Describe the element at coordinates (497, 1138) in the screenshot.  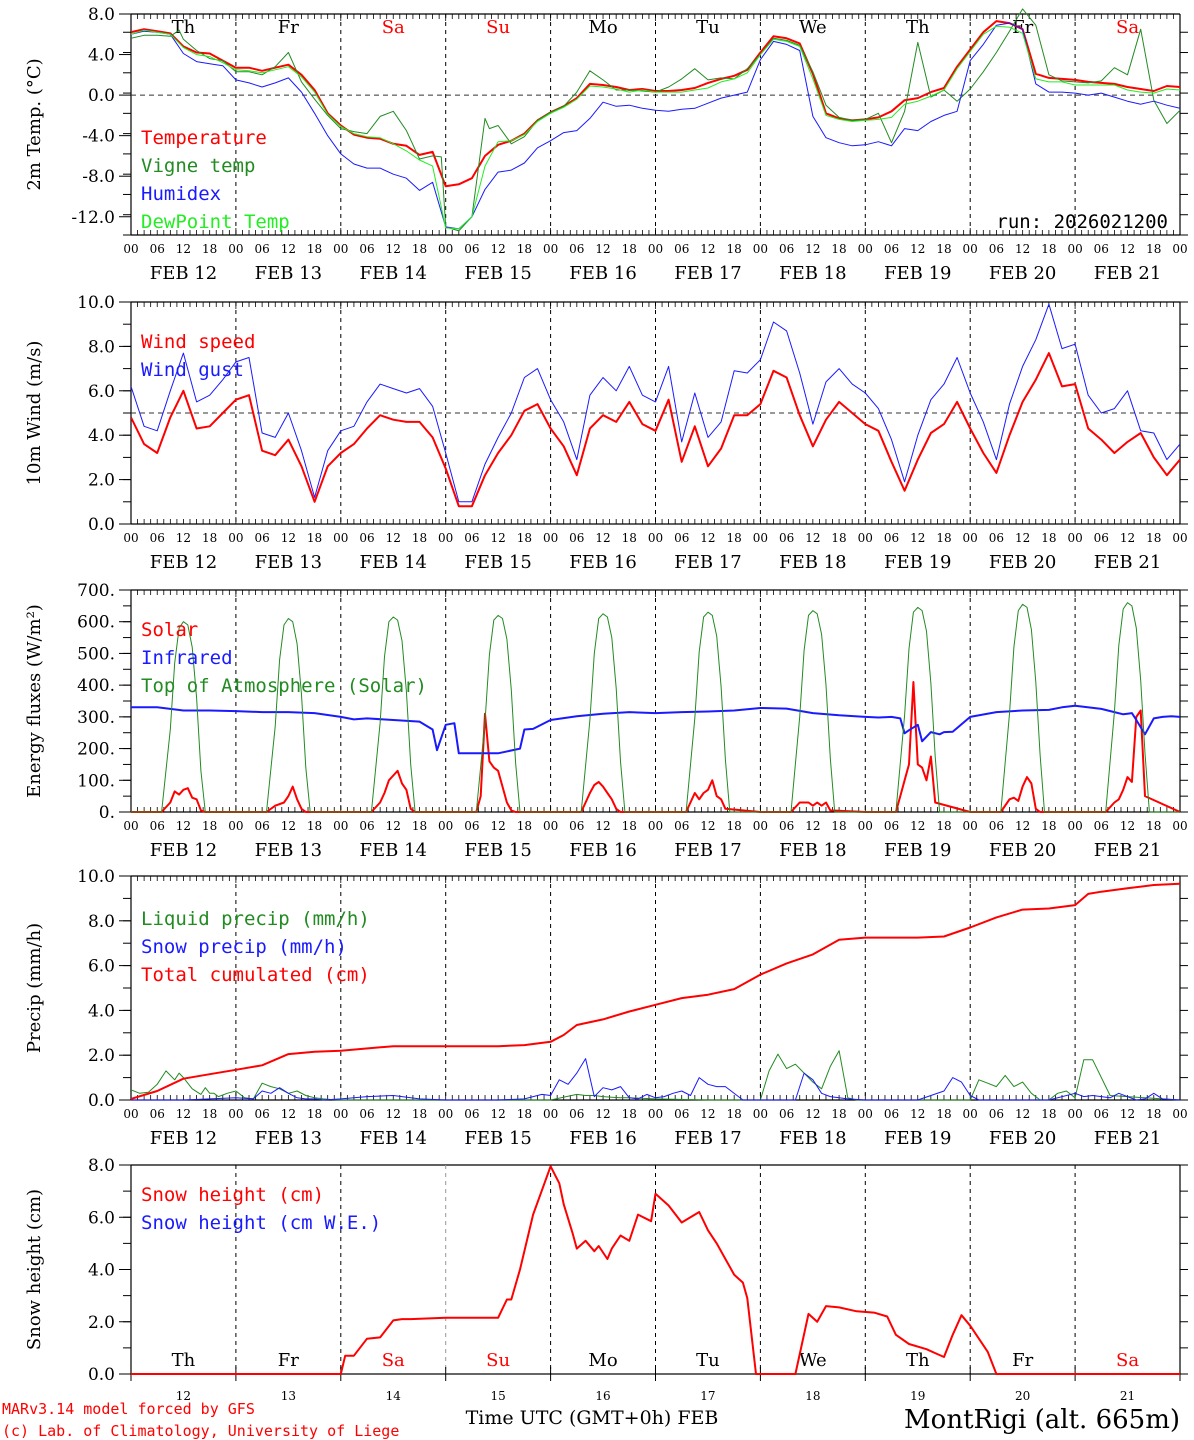
I see `date-label: FEB 15` at that location.